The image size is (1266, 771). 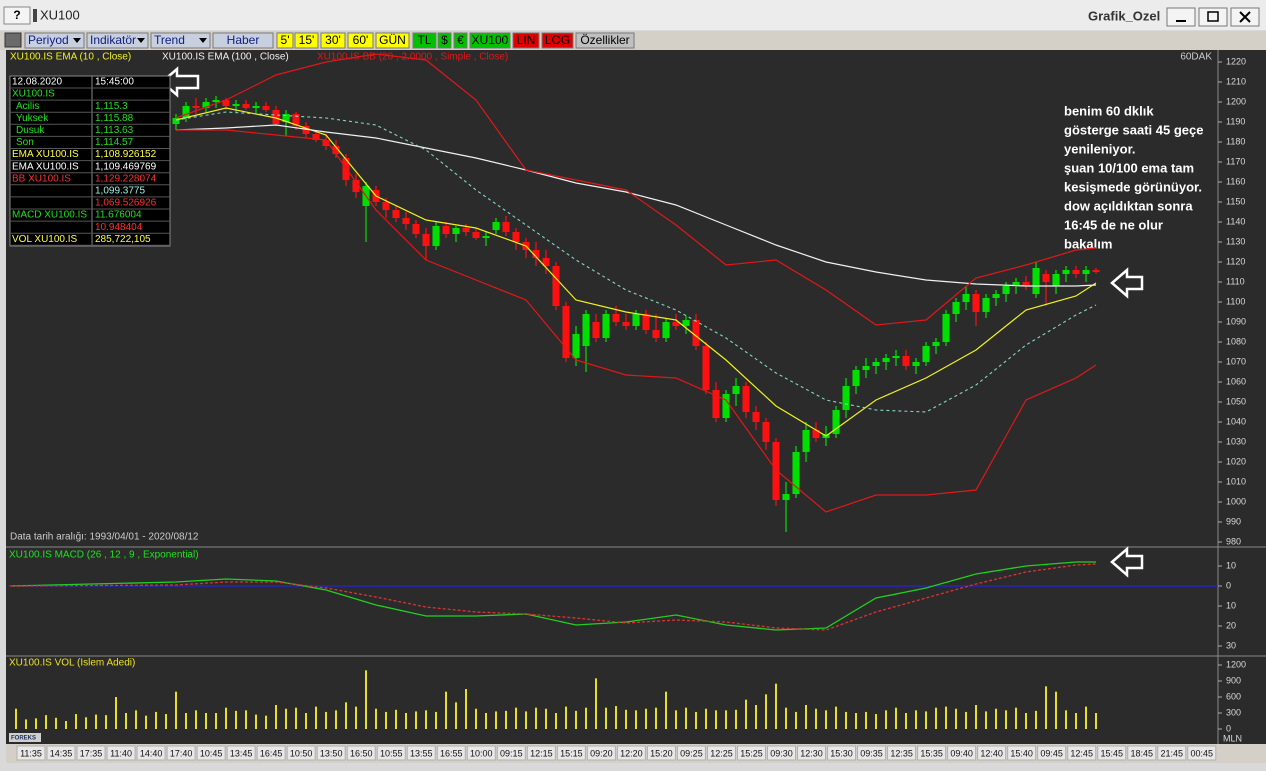 What do you see at coordinates (45, 154) in the screenshot?
I see `info-label: EMA XU100.IS` at bounding box center [45, 154].